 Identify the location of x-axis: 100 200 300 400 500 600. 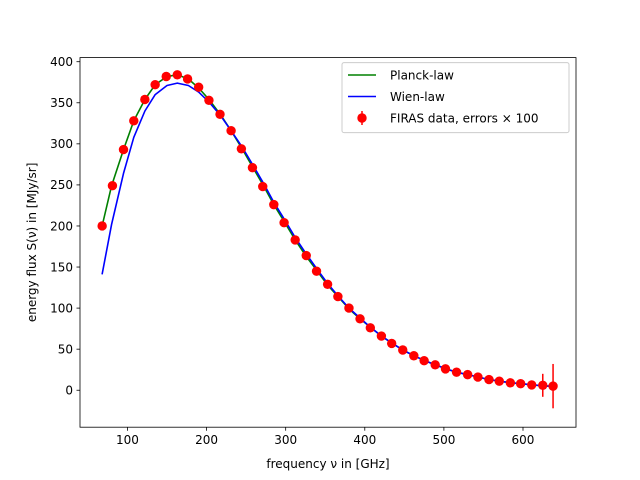
(325, 437).